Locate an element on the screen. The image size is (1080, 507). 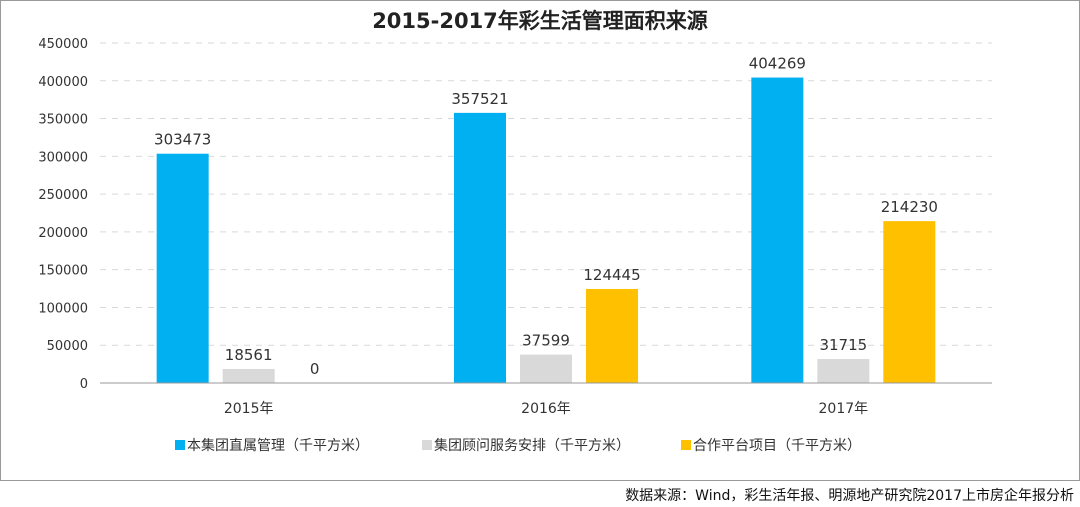
chart-title: 2015-2017年彩生活管理面积来源 is located at coordinates (540, 21).